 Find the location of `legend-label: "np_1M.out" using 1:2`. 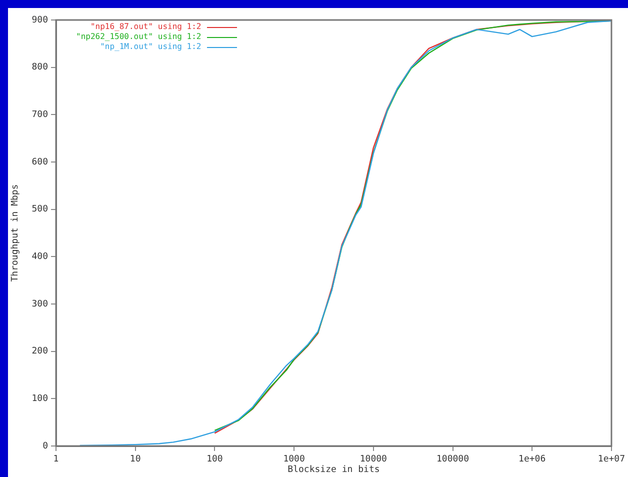

legend-label: "np_1M.out" using 1:2 is located at coordinates (151, 47).